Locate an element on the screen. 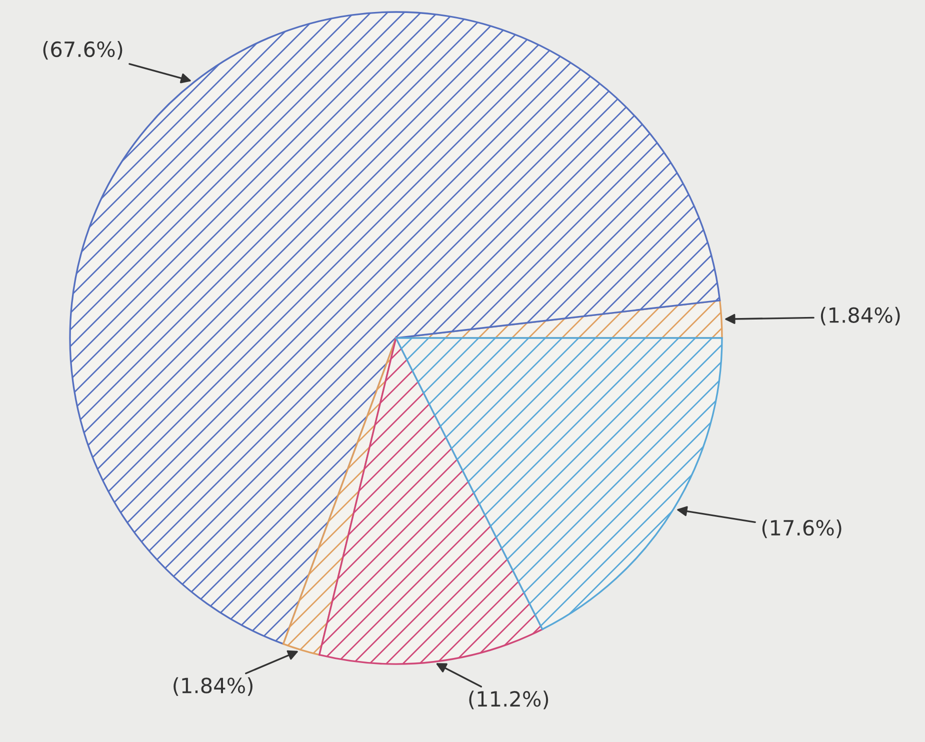 The height and width of the screenshot is (742, 925). data-label: (17.6%) is located at coordinates (802, 529).